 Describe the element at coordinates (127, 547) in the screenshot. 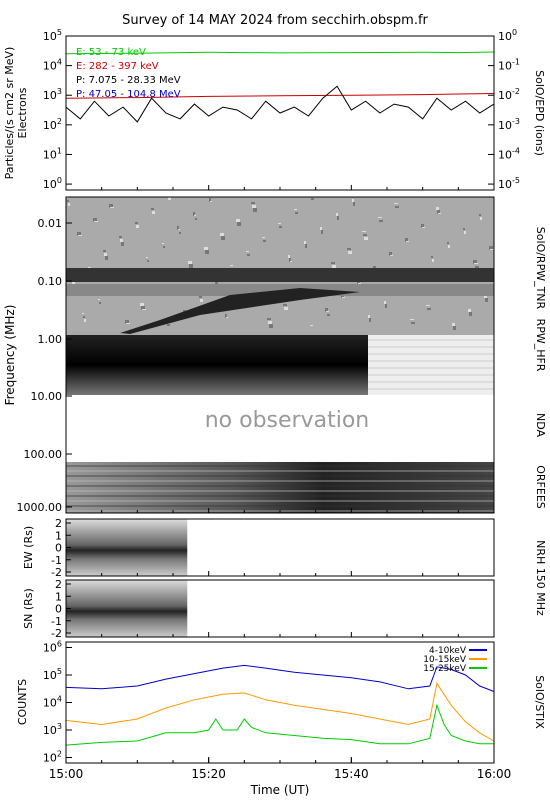

I see `nrh-image` at that location.